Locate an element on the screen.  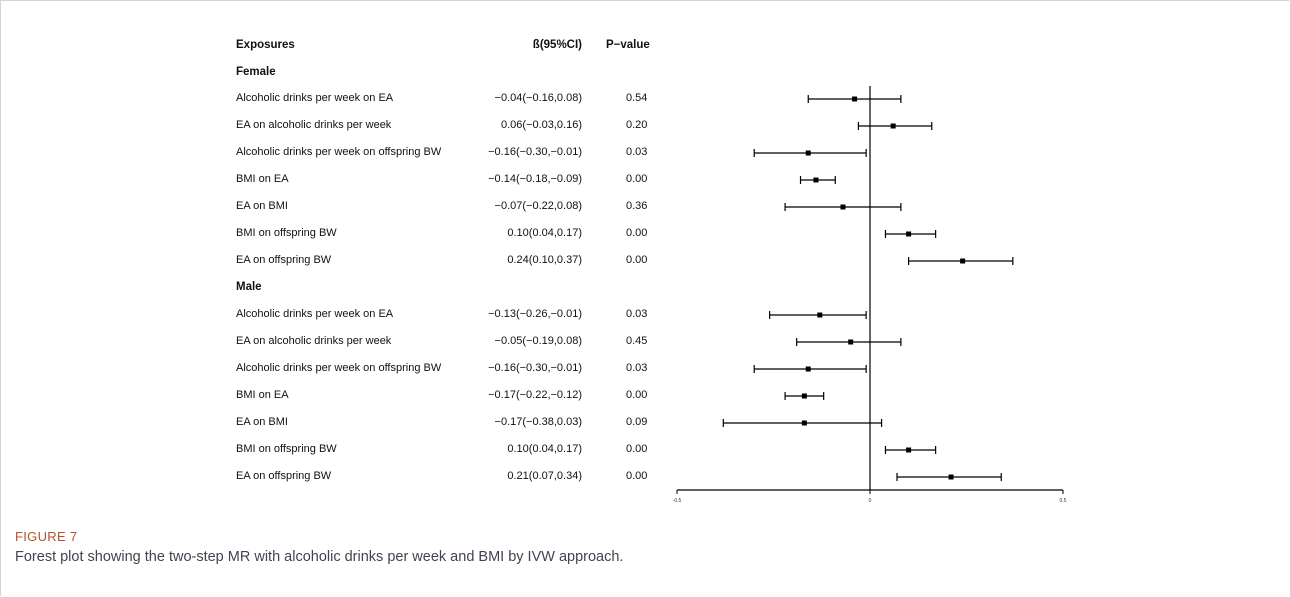
row-pvalue: 0.45 is located at coordinates (637, 341).